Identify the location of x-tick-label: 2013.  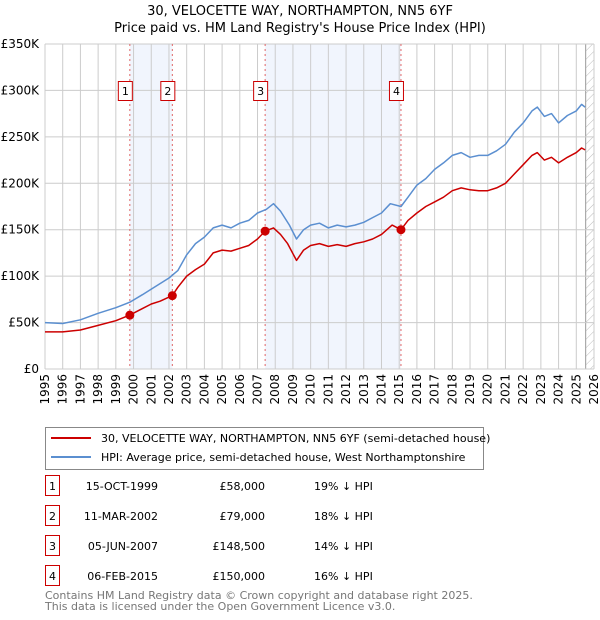
(364, 389).